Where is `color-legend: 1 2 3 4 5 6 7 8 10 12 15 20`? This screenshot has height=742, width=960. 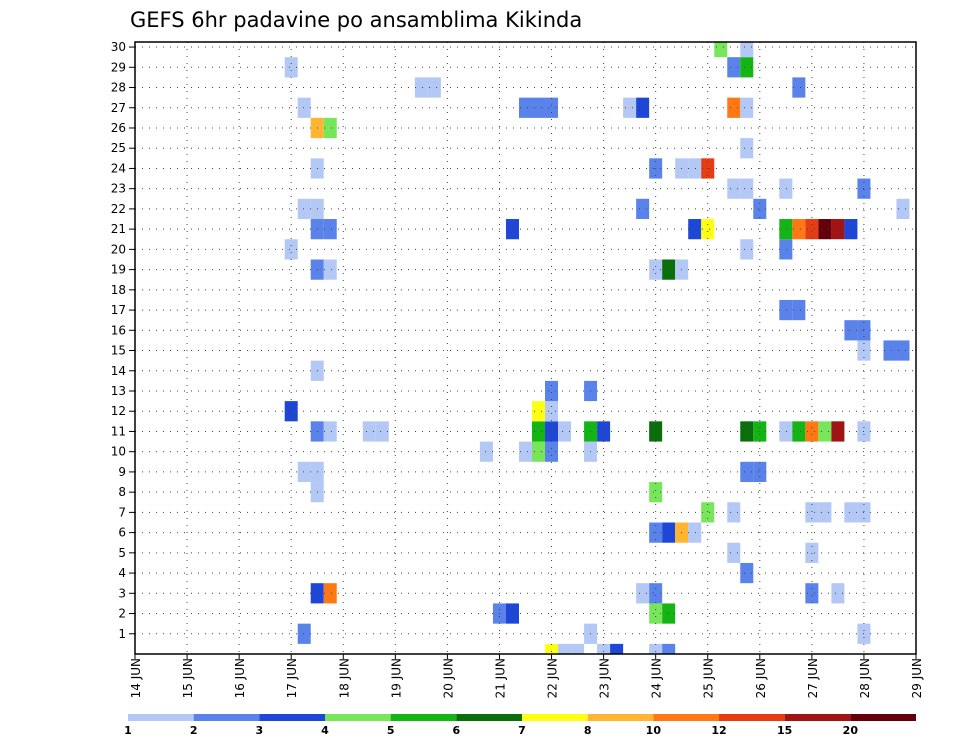 color-legend: 1 2 3 4 5 6 7 8 10 12 15 20 is located at coordinates (520, 725).